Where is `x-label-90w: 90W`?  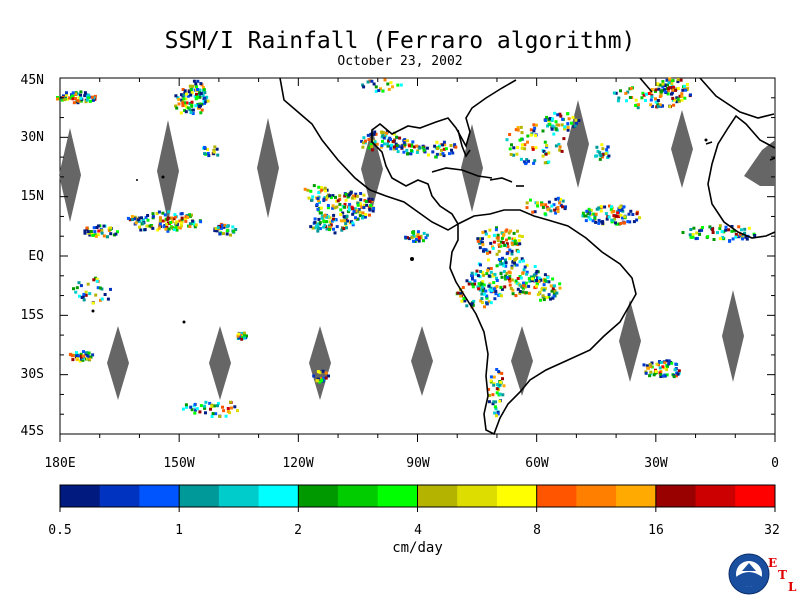
x-label-90w: 90W is located at coordinates (418, 463).